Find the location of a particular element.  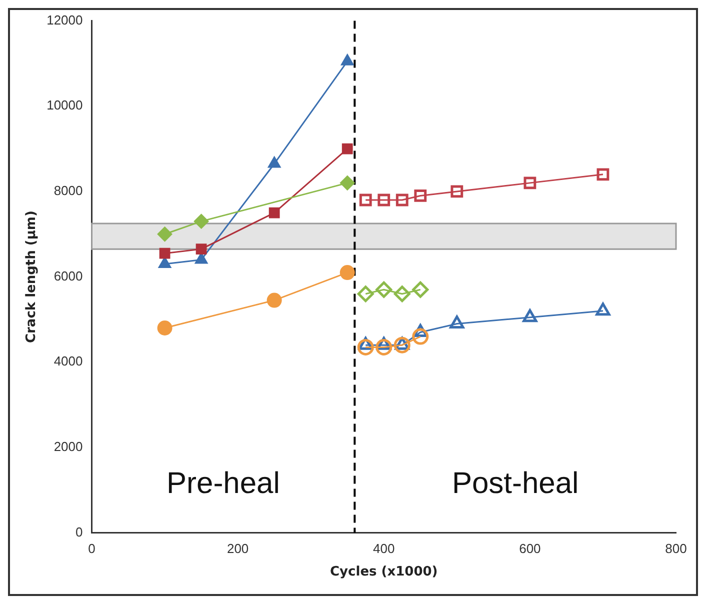

x-tick-label: 400 is located at coordinates (384, 548).